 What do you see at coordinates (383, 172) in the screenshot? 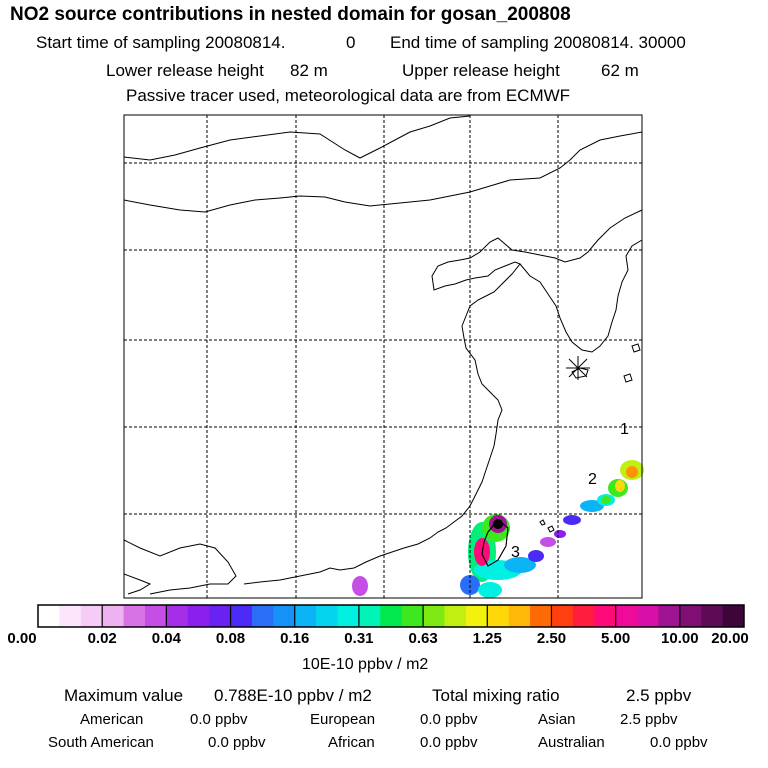
I see `coastline-china-mid` at bounding box center [383, 172].